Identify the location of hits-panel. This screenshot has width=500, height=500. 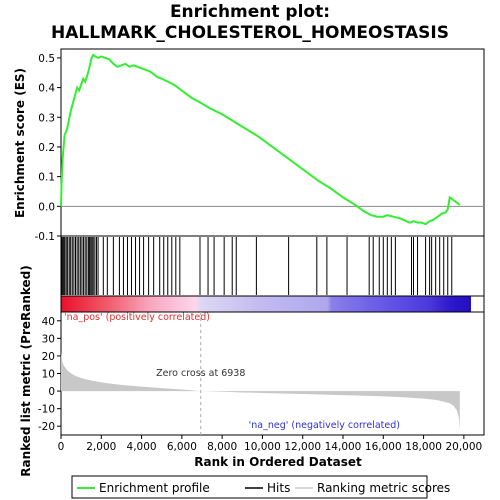
(272, 266).